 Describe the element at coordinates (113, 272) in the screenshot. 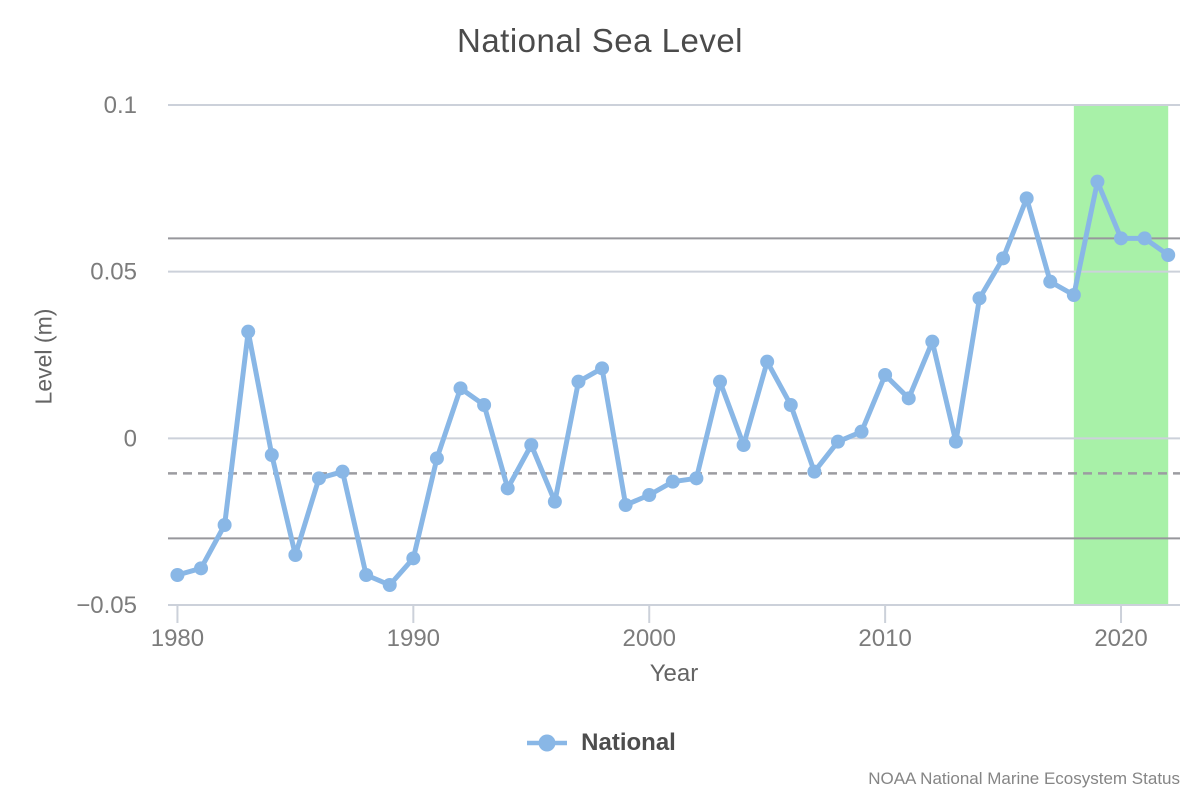

I see `y-tick-label: 0.05` at that location.